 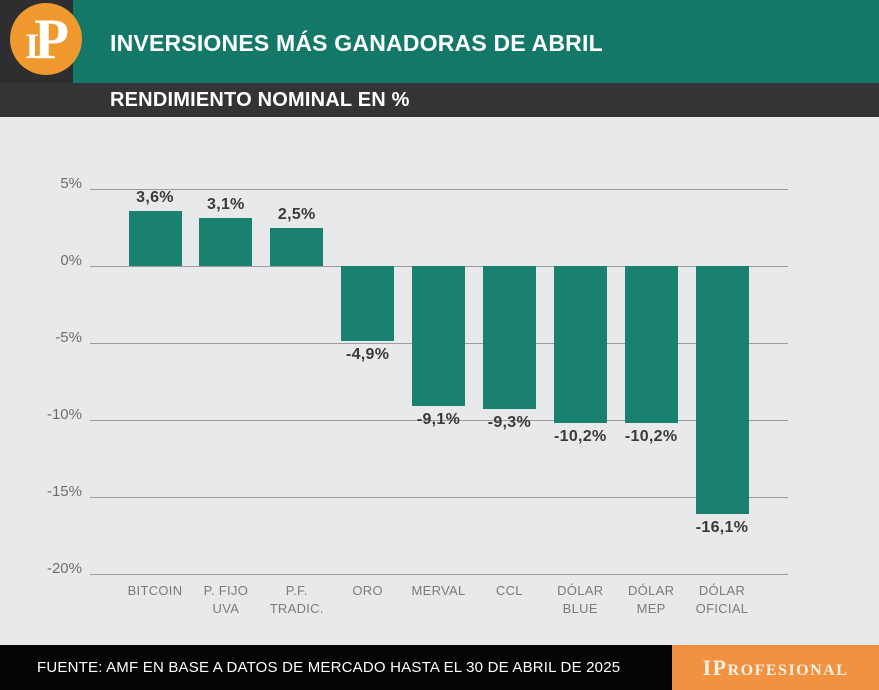 What do you see at coordinates (439, 497) in the screenshot?
I see `gridline--15%` at bounding box center [439, 497].